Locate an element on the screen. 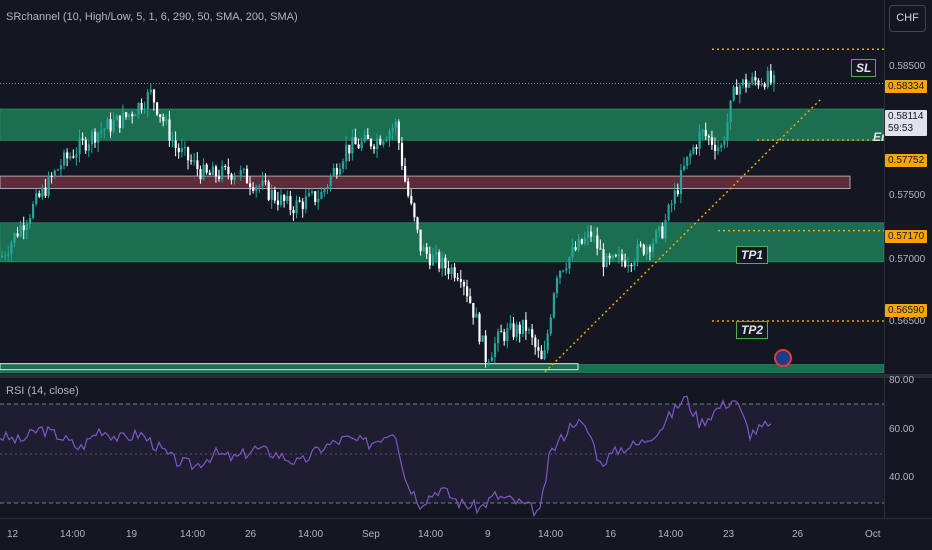 This screenshot has height=550, width=932. price-tick: 0.57000 is located at coordinates (907, 259).